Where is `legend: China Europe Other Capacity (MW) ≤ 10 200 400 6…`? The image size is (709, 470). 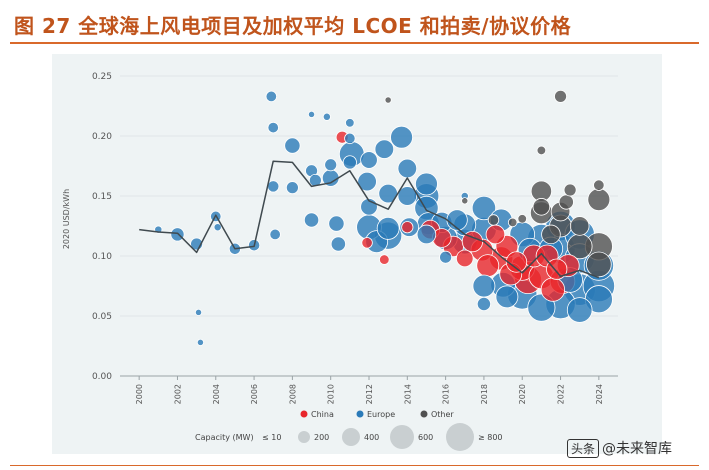 legend: China Europe Other Capacity (MW) ≤ 10 200 400 6… is located at coordinates (349, 430).